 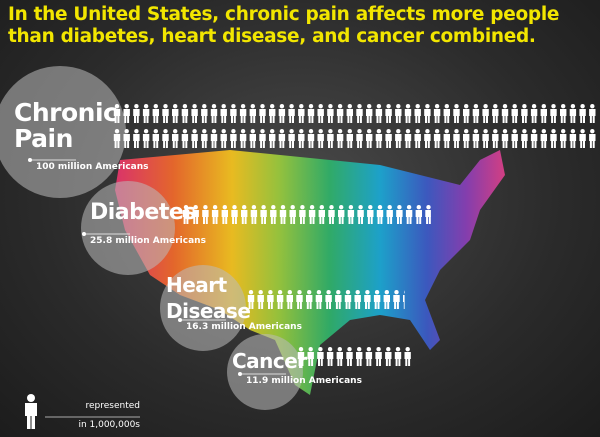 I want to click on value-label: 11.9 million Americans, so click(x=304, y=381).